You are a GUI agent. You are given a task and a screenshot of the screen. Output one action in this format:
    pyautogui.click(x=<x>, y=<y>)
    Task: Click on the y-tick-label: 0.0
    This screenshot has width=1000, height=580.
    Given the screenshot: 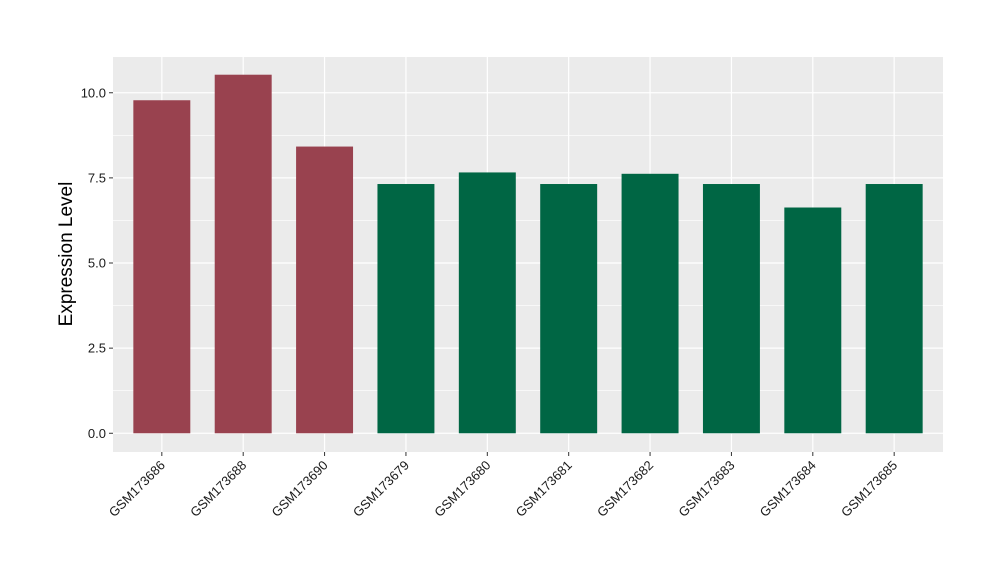 What is the action you would take?
    pyautogui.click(x=97, y=433)
    